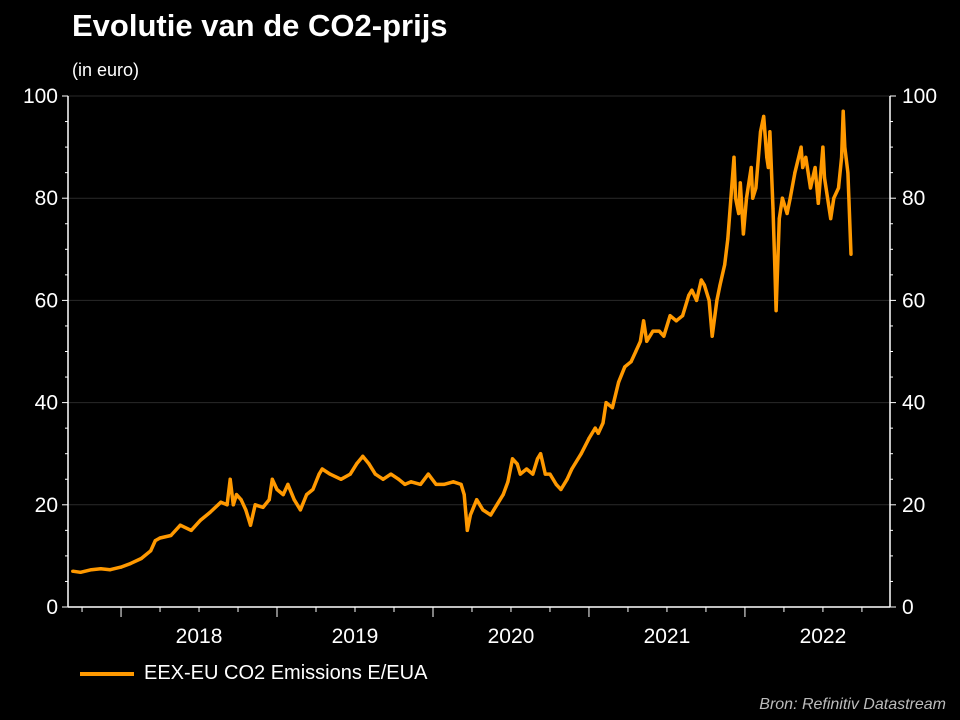 This screenshot has height=720, width=960. Describe the element at coordinates (908, 607) in the screenshot. I see `y-tick-label-right: 0` at that location.